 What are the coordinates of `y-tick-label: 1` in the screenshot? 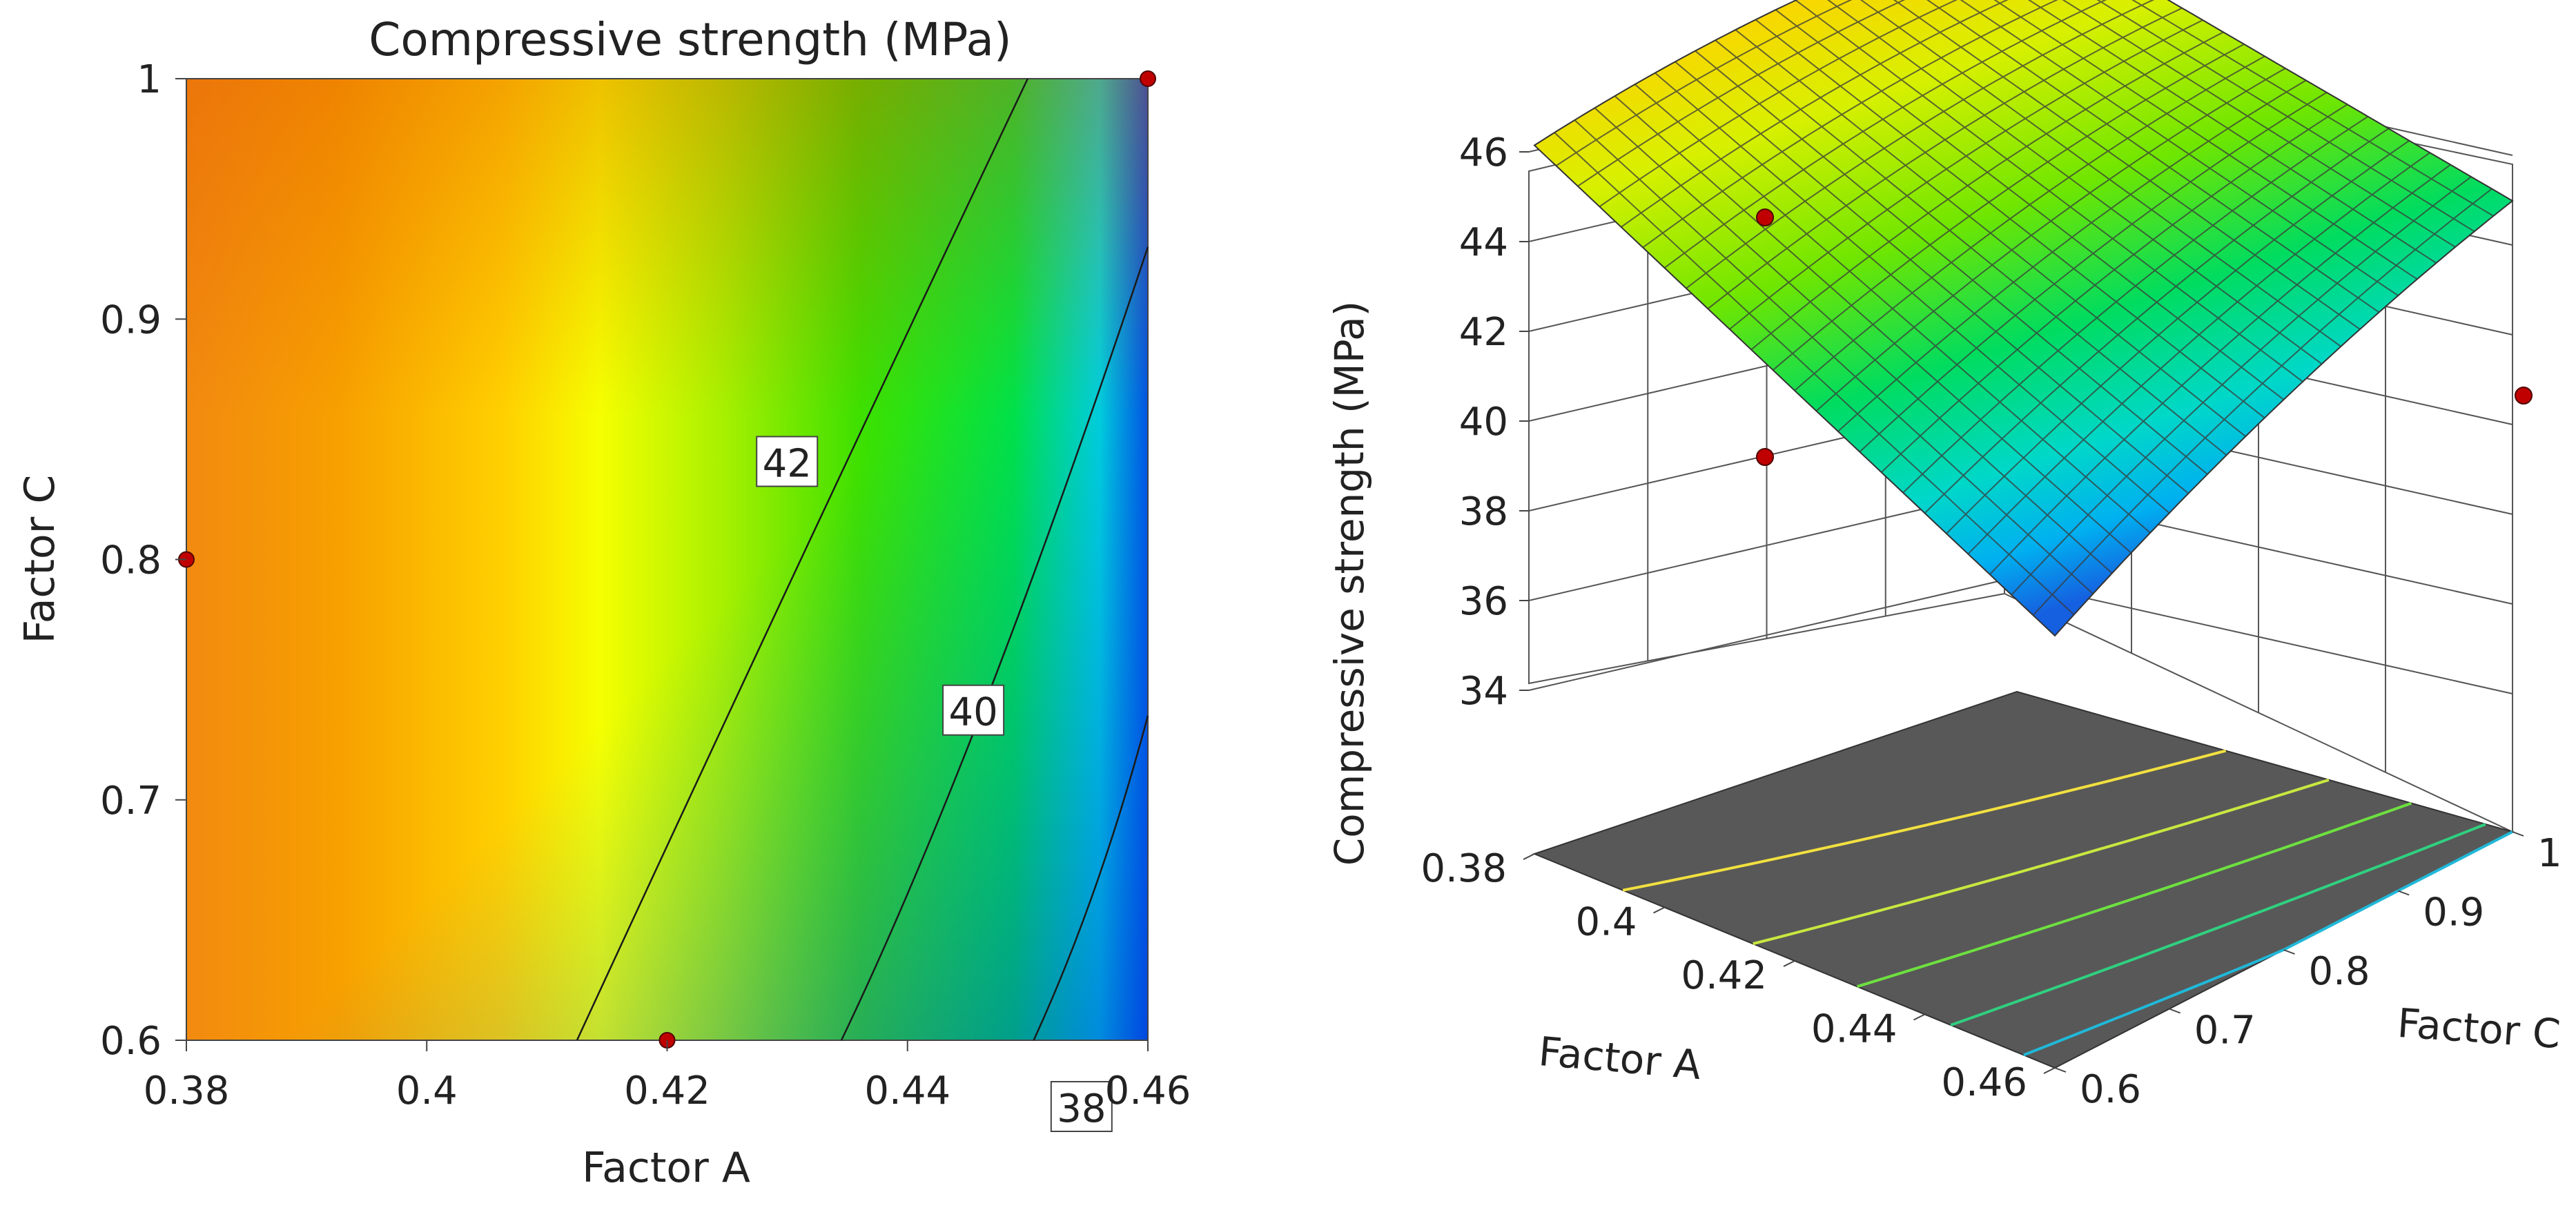 It's located at (2549, 853).